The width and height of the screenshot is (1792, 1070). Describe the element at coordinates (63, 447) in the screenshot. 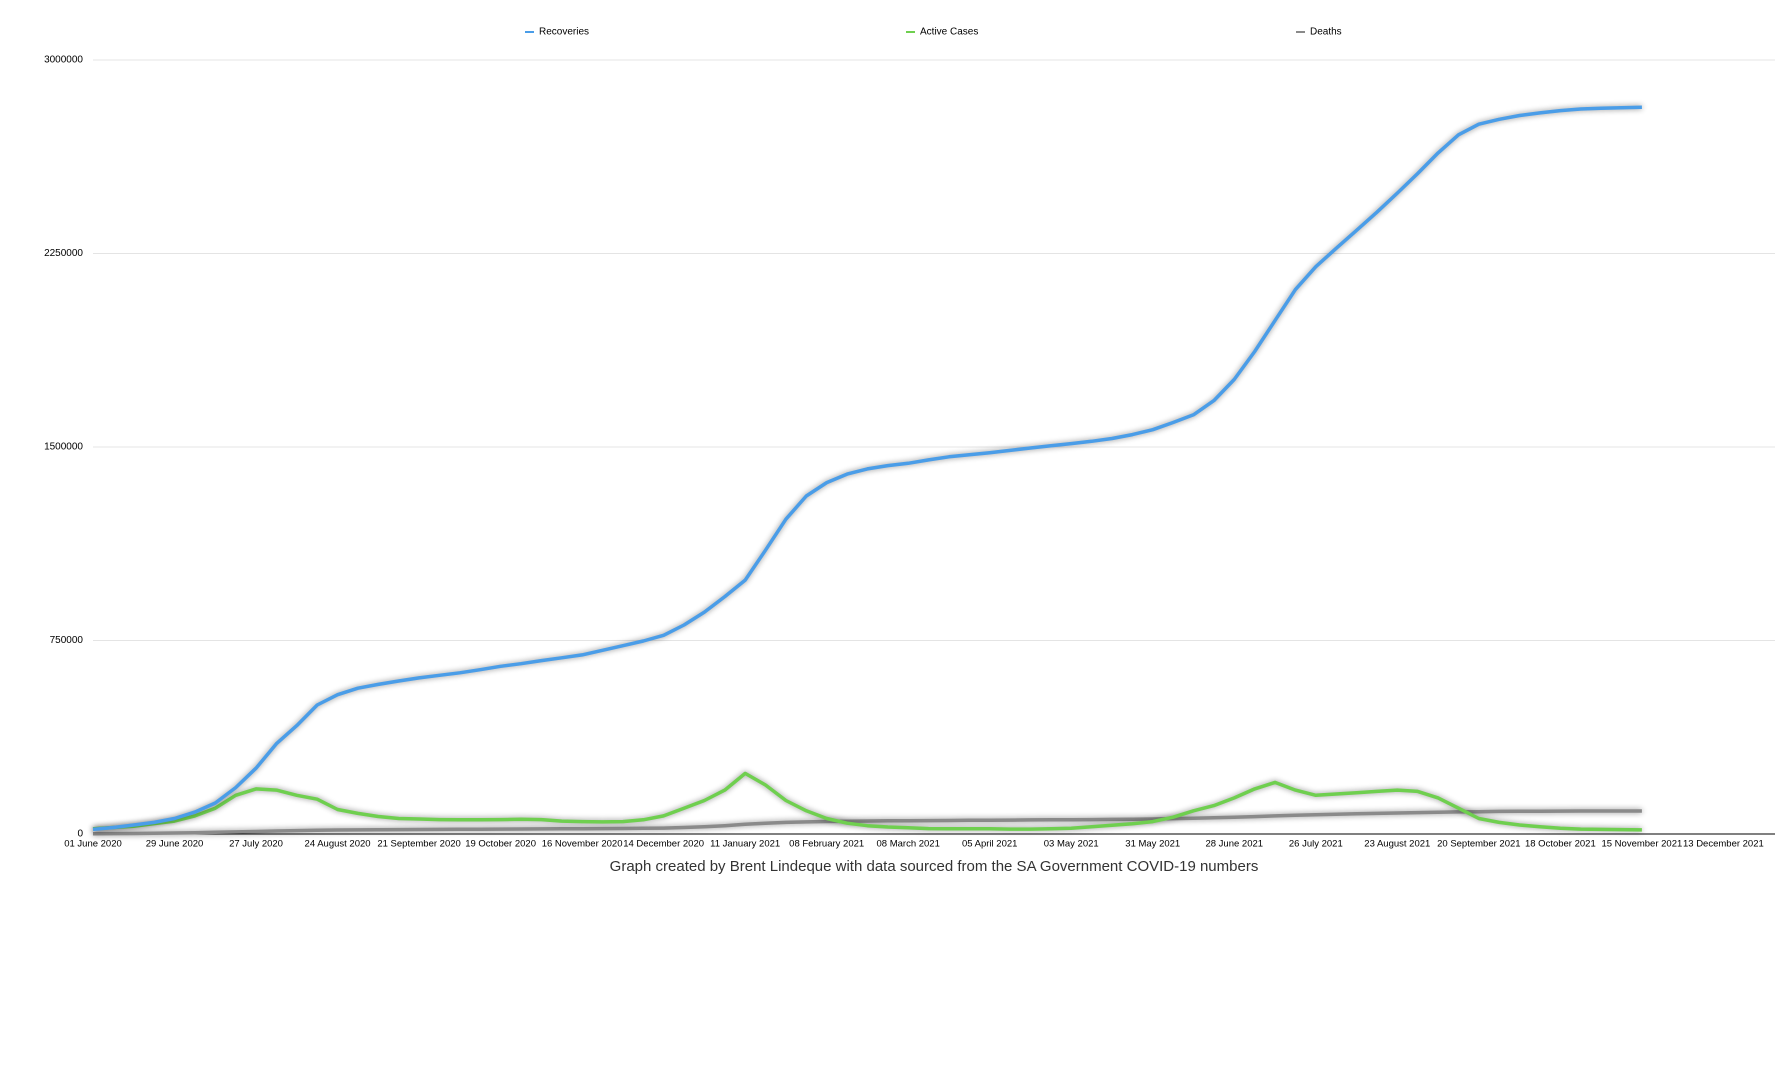

I see `y-tick-label: 1500000` at that location.